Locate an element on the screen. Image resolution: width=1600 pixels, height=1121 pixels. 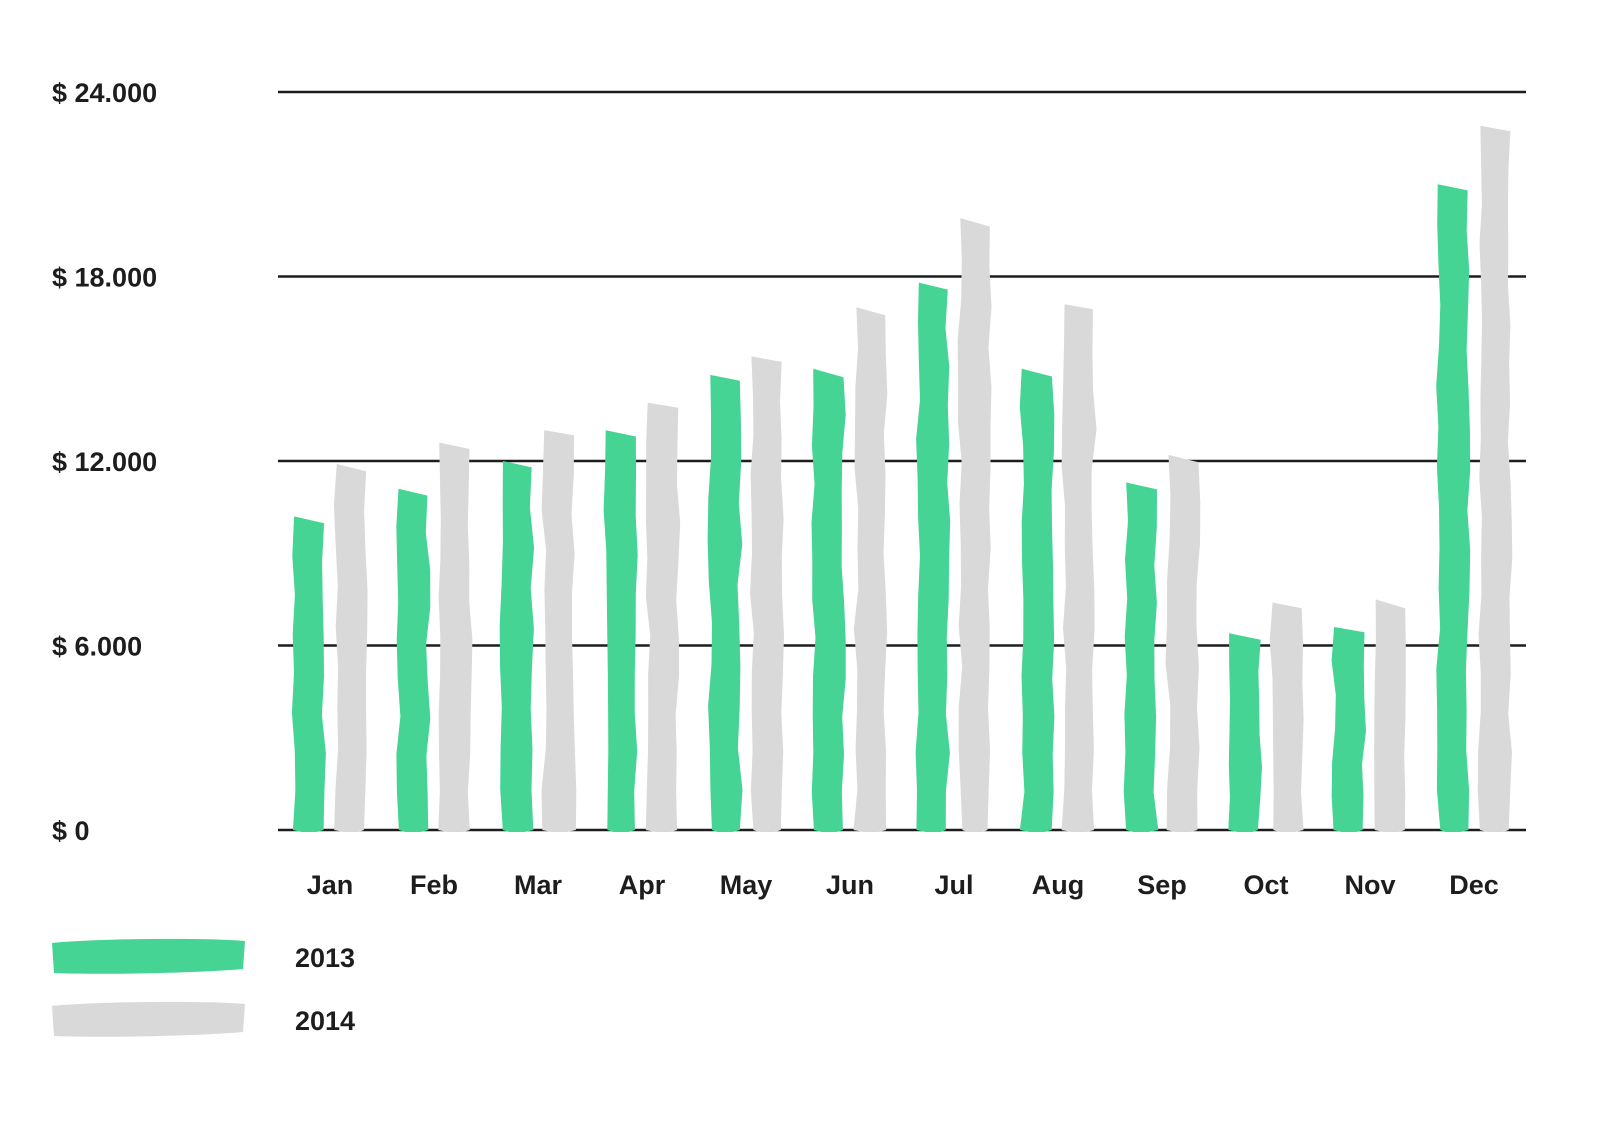
y-axis-ticks: $ 0 $ 6.000 $ 12.000 $ 18.000 $ 24.000 is located at coordinates (104, 462).